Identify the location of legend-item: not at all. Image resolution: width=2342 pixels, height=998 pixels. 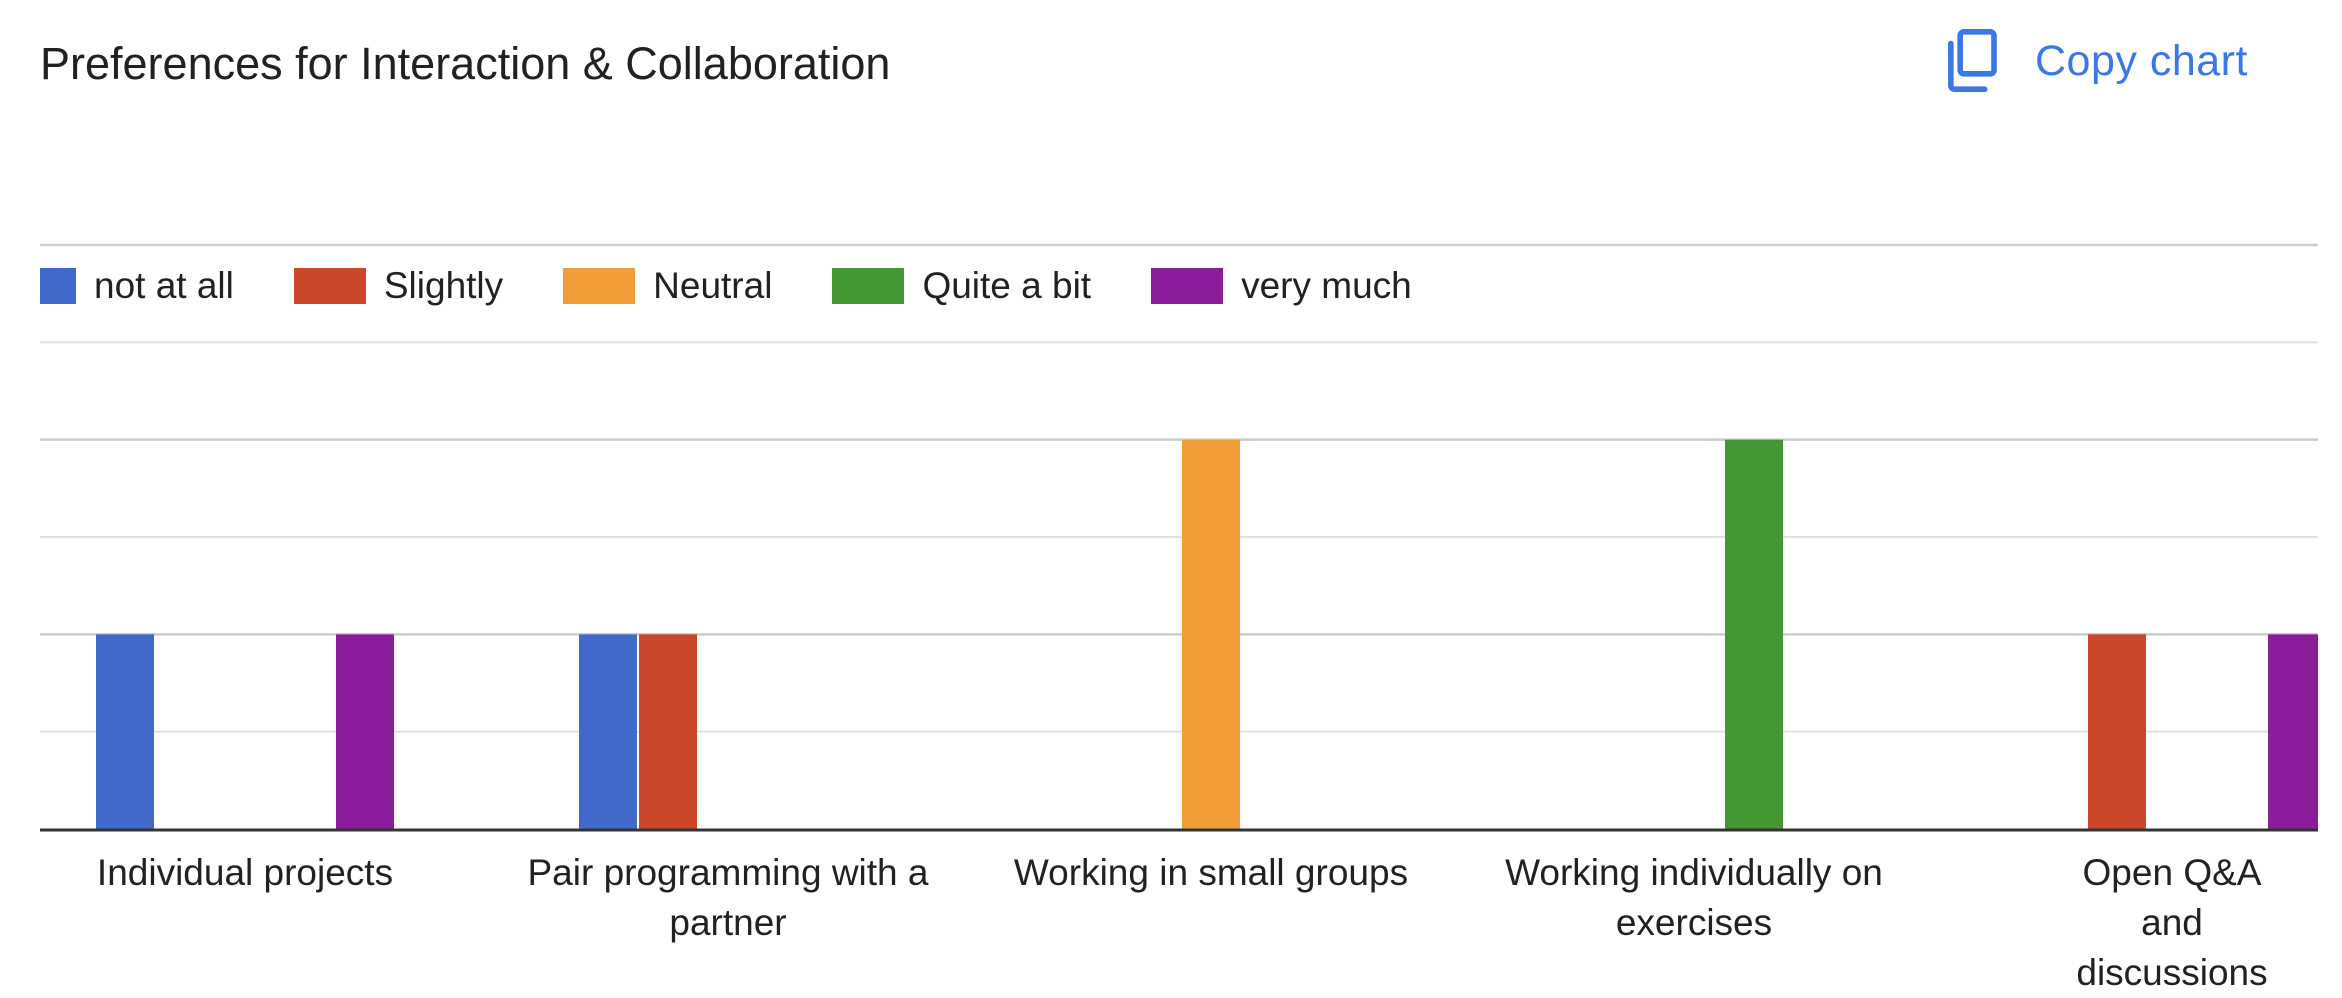
(137, 286).